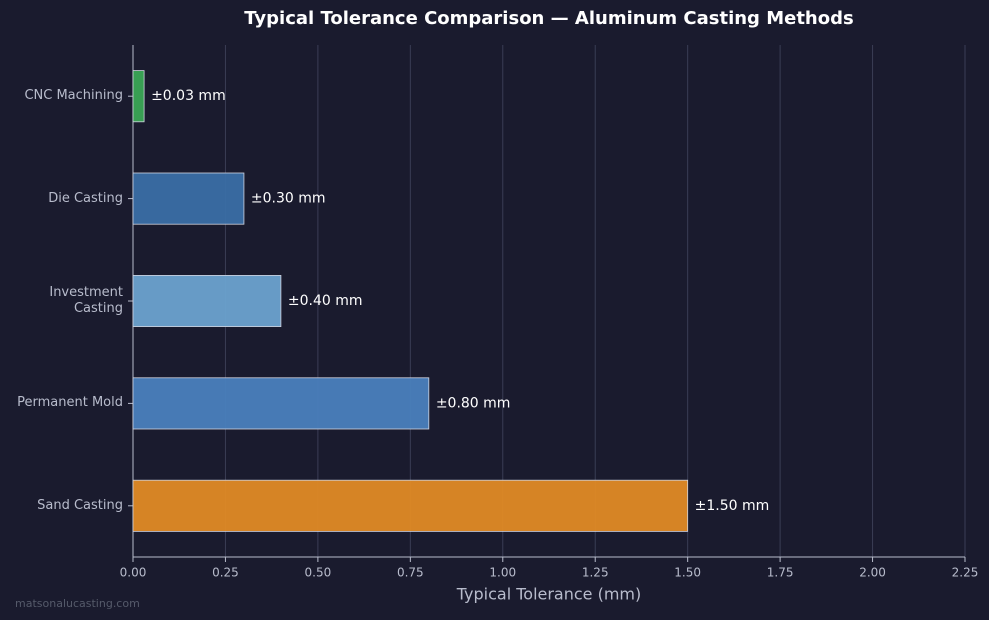 This screenshot has width=989, height=620. Describe the element at coordinates (872, 573) in the screenshot. I see `x-tick-label: 2.00` at that location.